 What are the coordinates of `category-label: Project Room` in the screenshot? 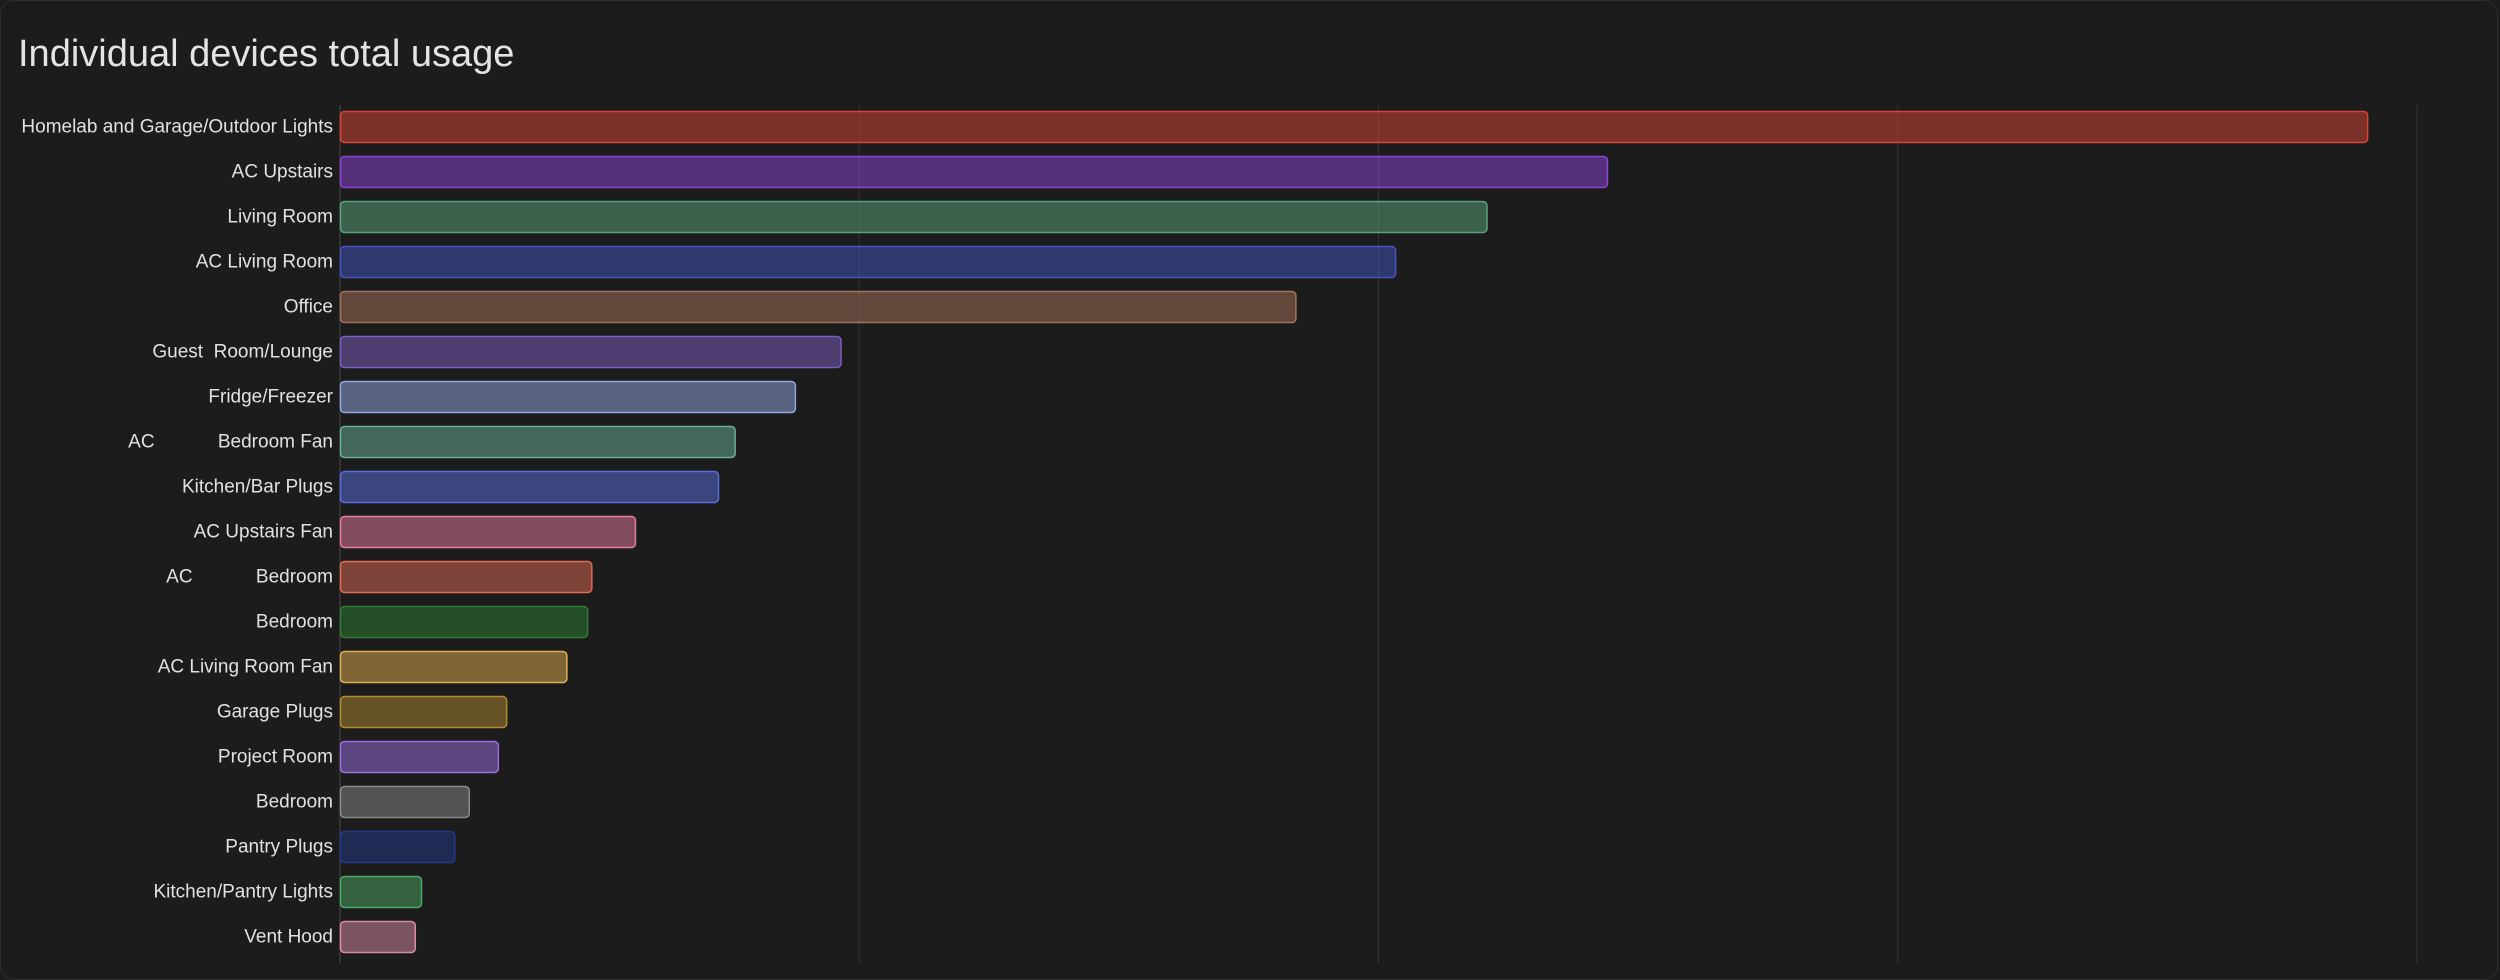 It's located at (275, 757).